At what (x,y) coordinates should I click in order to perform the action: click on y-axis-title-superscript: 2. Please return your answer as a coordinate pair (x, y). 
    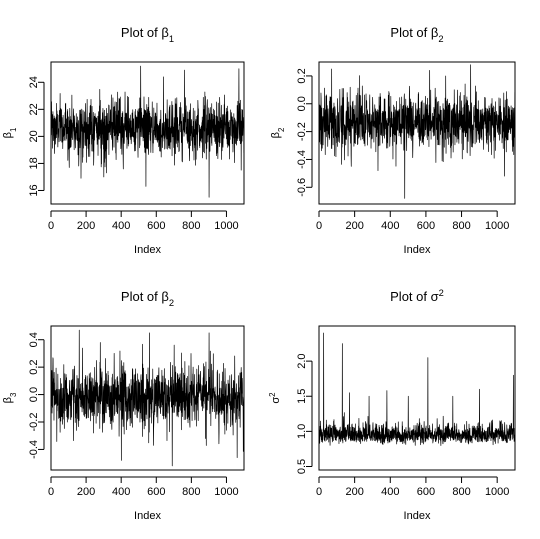
    Looking at the image, I should click on (272, 394).